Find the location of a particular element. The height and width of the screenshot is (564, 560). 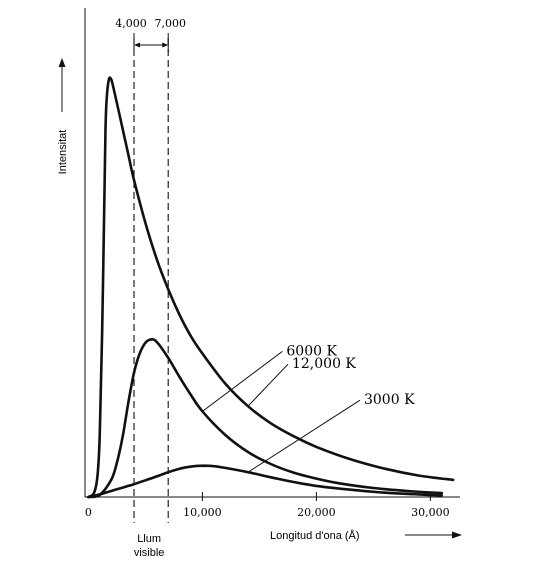

series-label: 6000 K is located at coordinates (311, 351).